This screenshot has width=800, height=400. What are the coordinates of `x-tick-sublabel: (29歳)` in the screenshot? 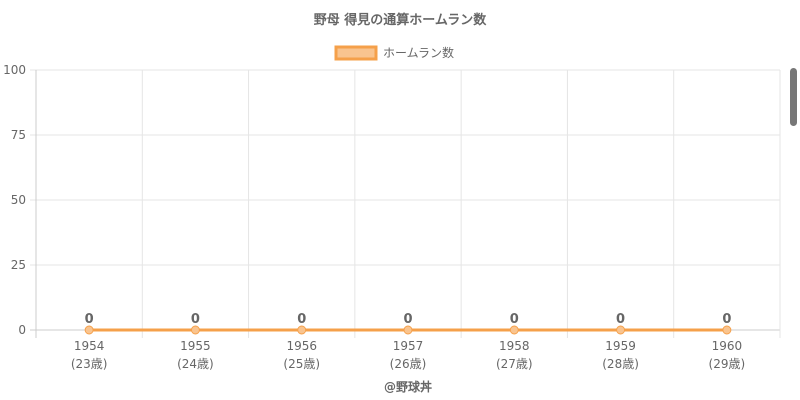 It's located at (727, 364).